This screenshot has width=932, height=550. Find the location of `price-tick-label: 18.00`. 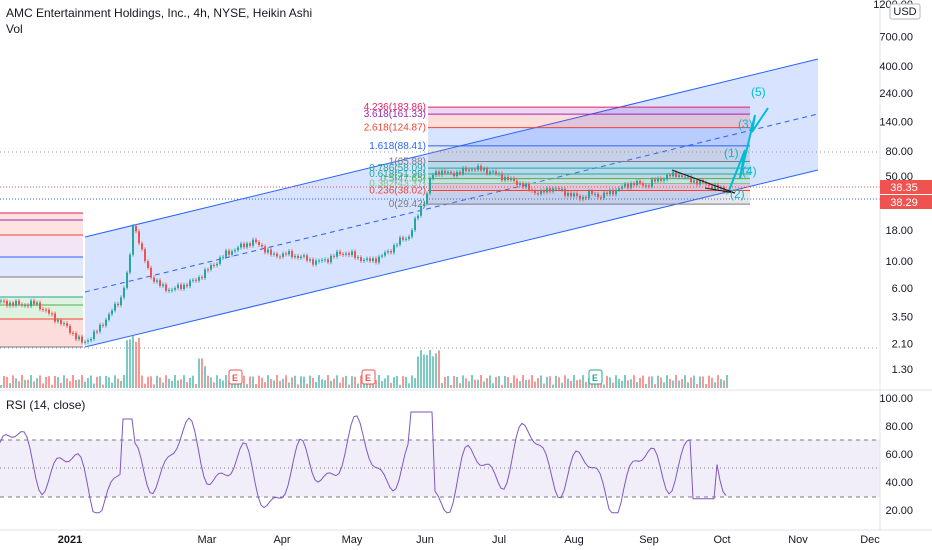

price-tick-label: 18.00 is located at coordinates (899, 231).